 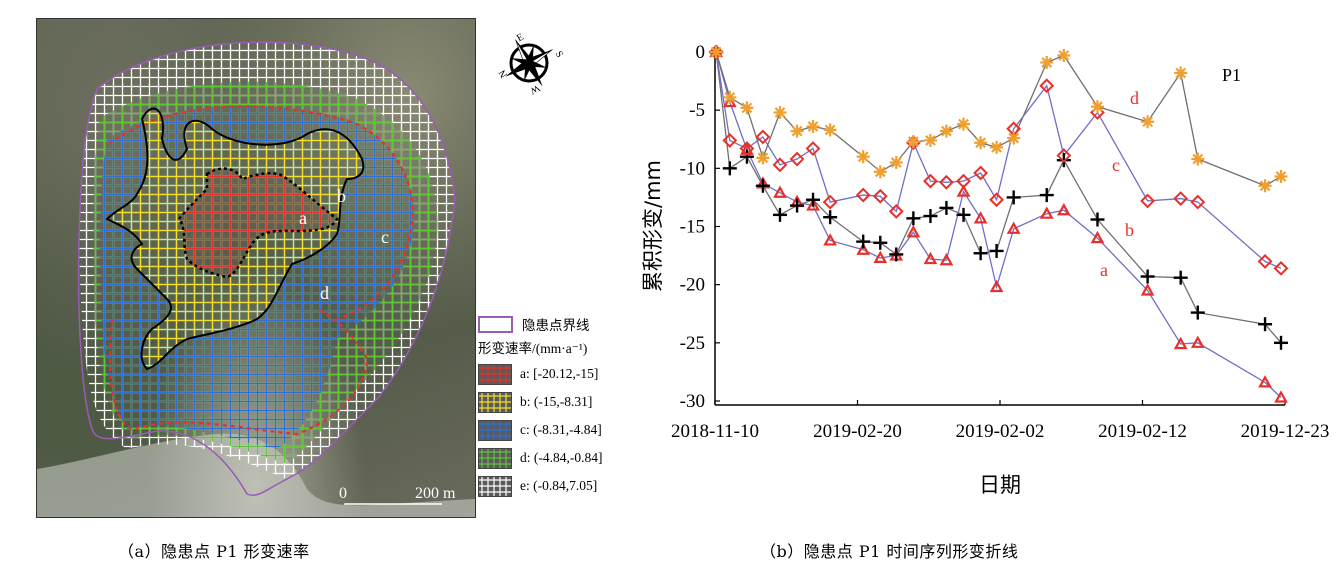 What do you see at coordinates (341, 196) in the screenshot?
I see `map-label-b: b` at bounding box center [341, 196].